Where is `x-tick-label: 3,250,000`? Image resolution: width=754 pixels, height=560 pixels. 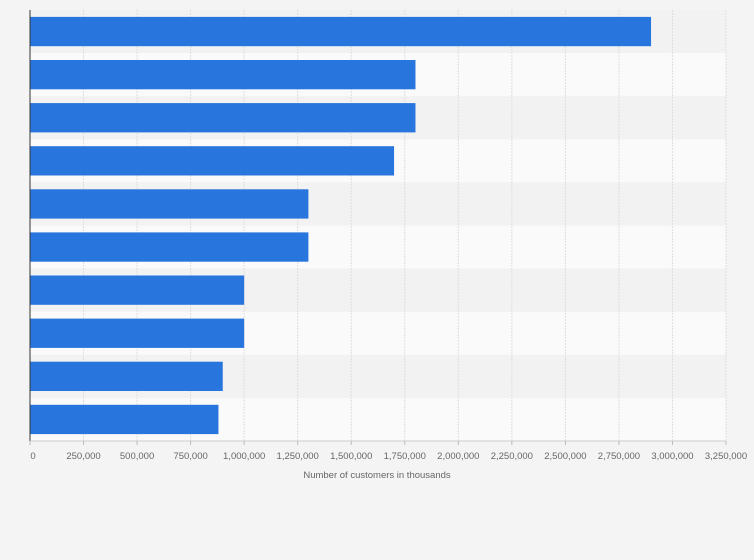
x-tick-label: 3,250,000 is located at coordinates (726, 456).